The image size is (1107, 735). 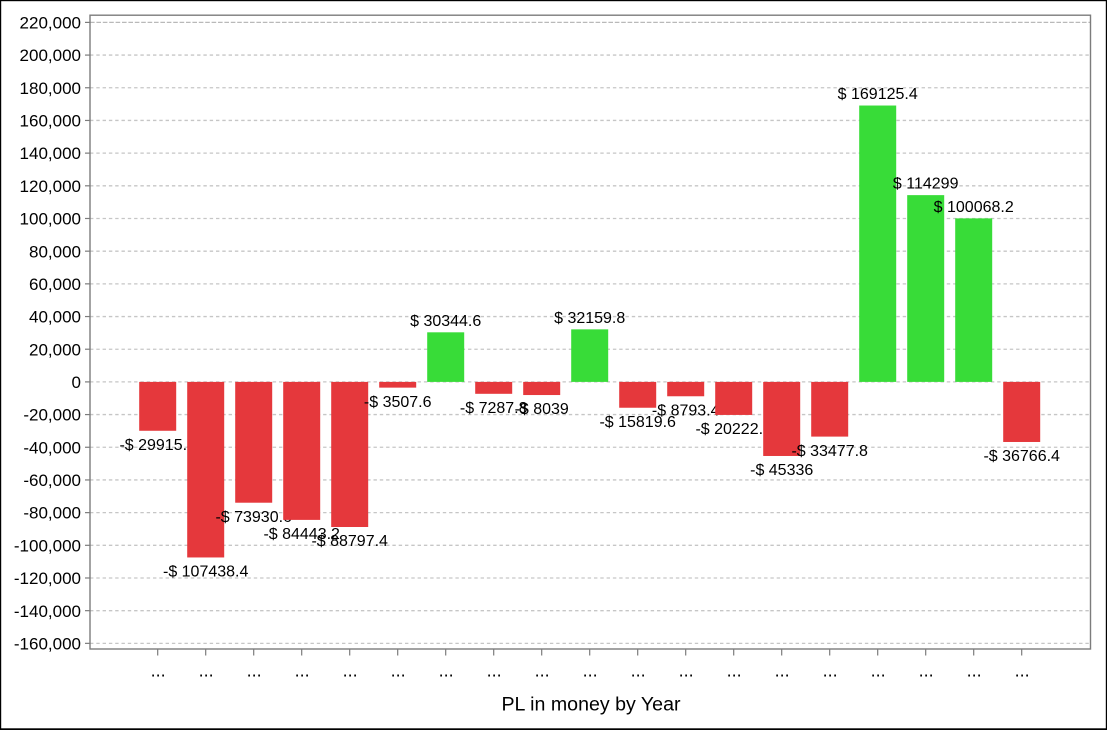 I want to click on svg-text: -$ 20222.2, so click(x=733, y=429).